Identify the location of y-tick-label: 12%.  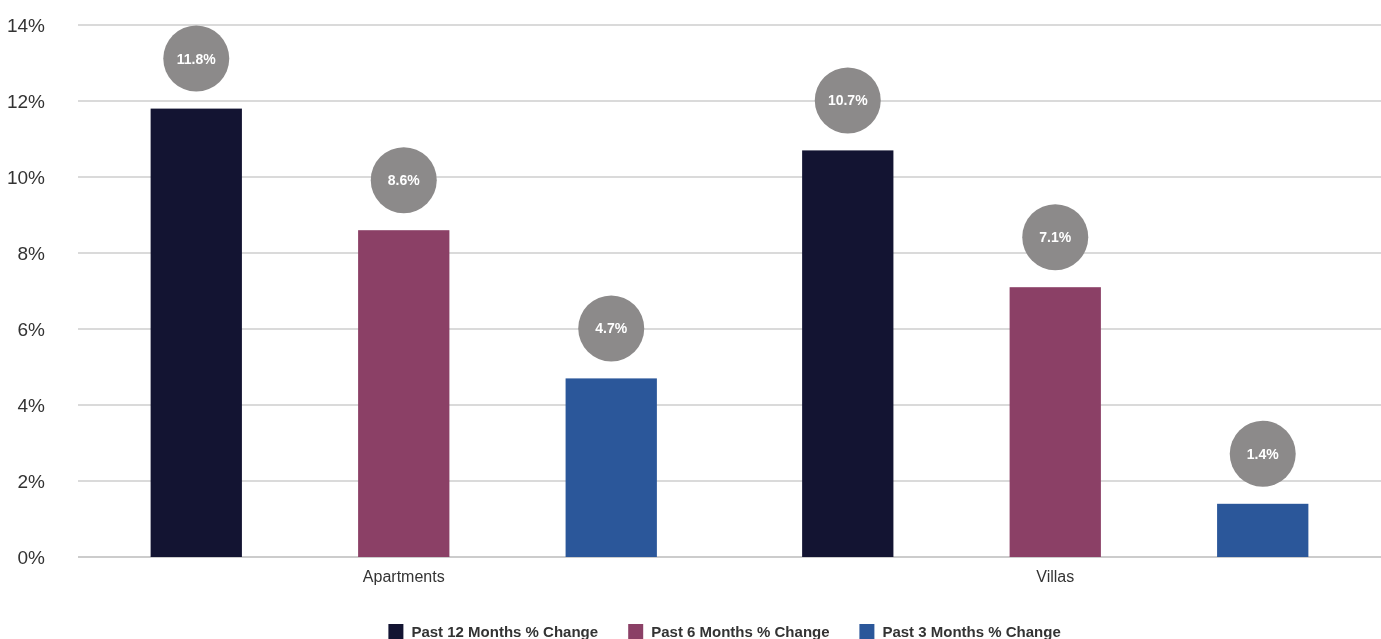
(26, 101).